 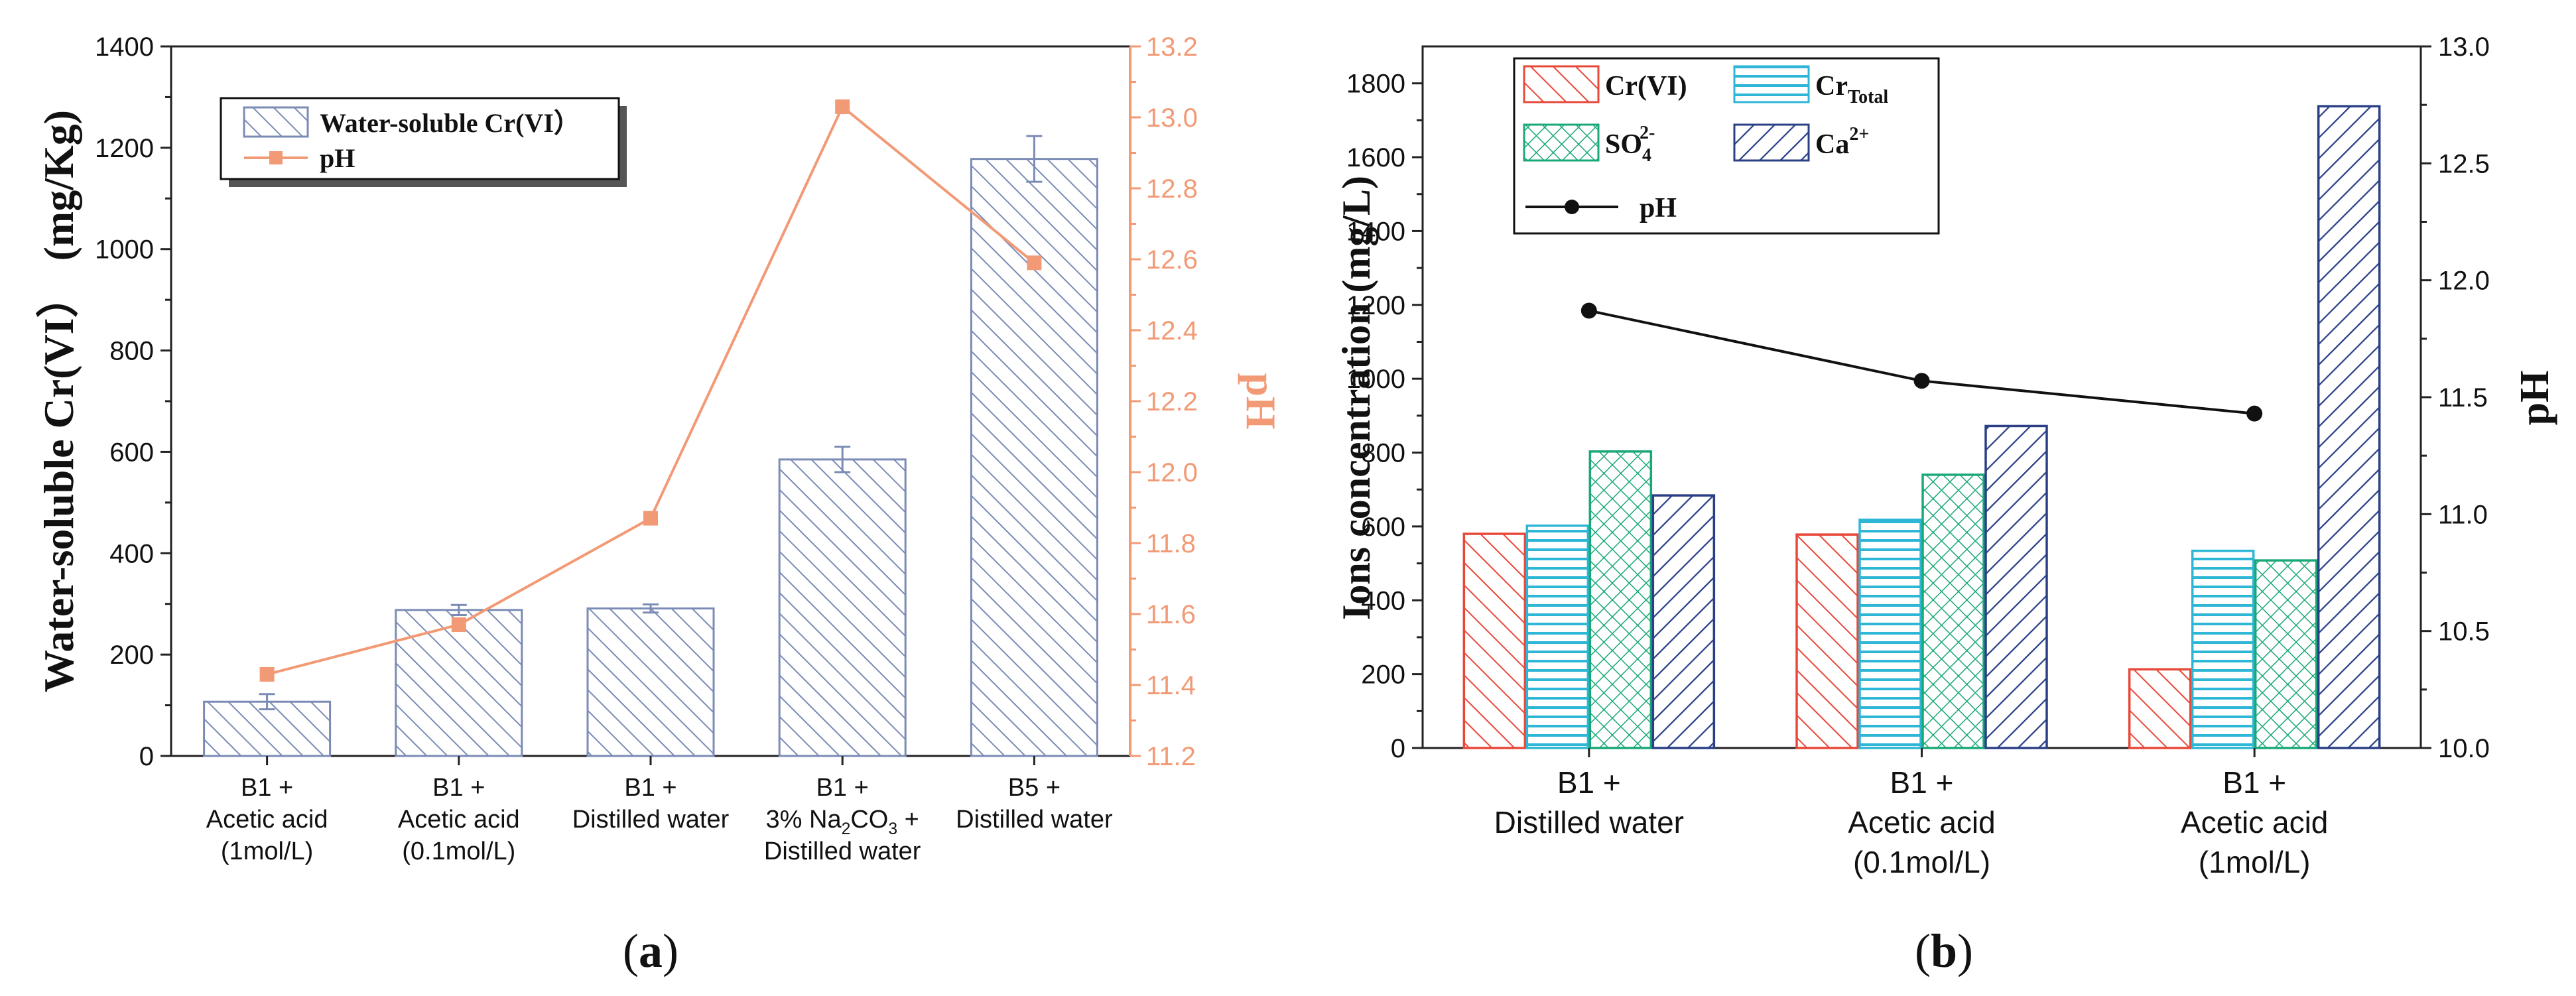 What do you see at coordinates (1383, 675) in the screenshot?
I see `panel-b-ytick-label: 200` at bounding box center [1383, 675].